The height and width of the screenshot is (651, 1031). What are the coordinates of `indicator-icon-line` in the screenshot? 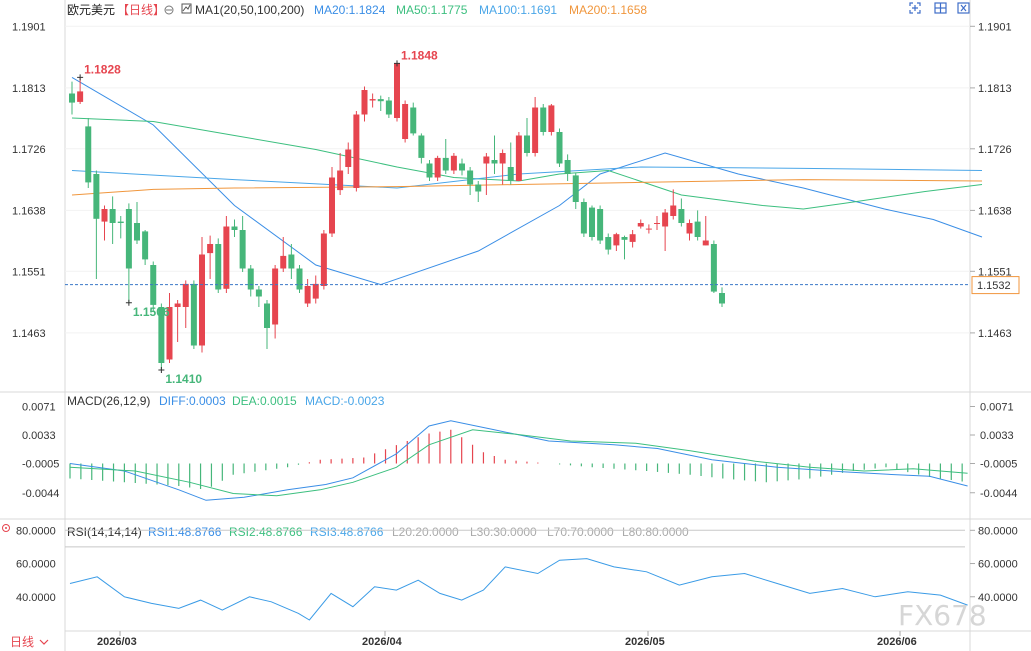 It's located at (186, 8).